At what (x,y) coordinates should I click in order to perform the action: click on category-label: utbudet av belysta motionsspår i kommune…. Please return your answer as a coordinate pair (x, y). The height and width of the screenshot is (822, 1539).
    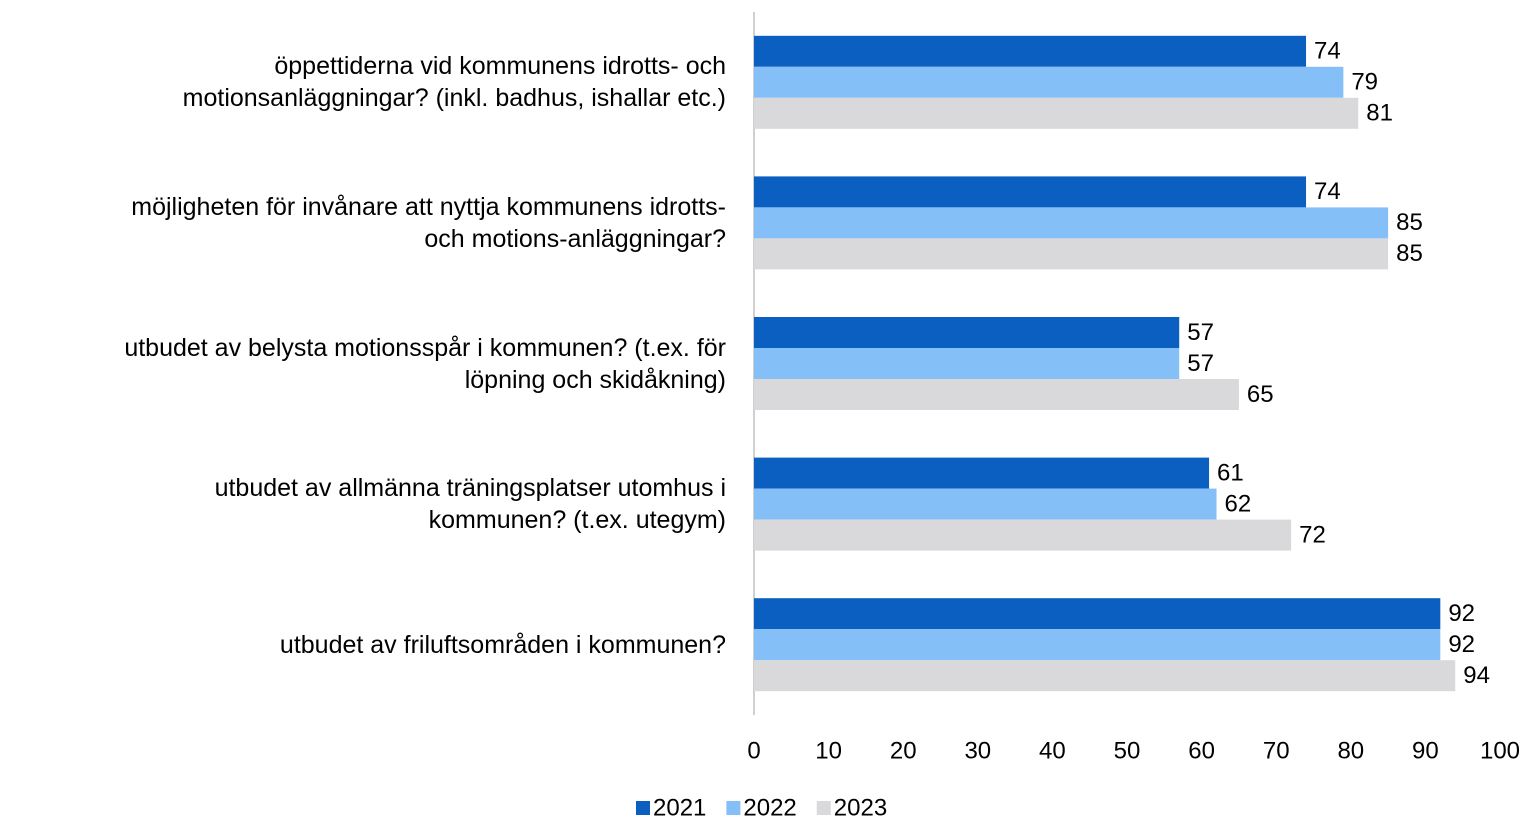
    Looking at the image, I should click on (425, 363).